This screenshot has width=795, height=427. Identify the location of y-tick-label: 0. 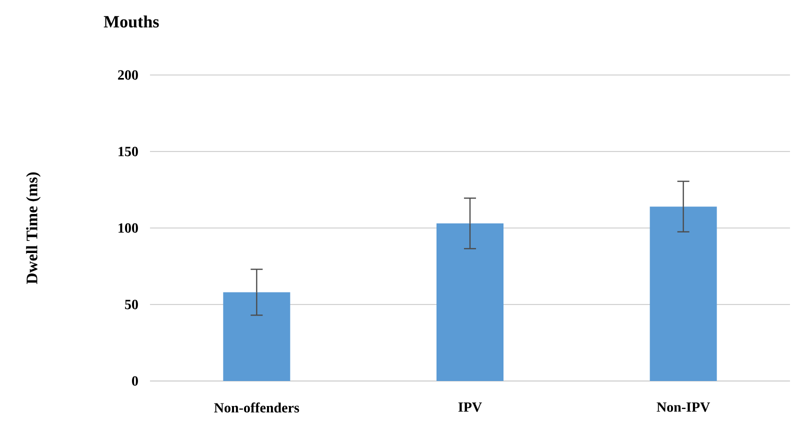
(135, 381).